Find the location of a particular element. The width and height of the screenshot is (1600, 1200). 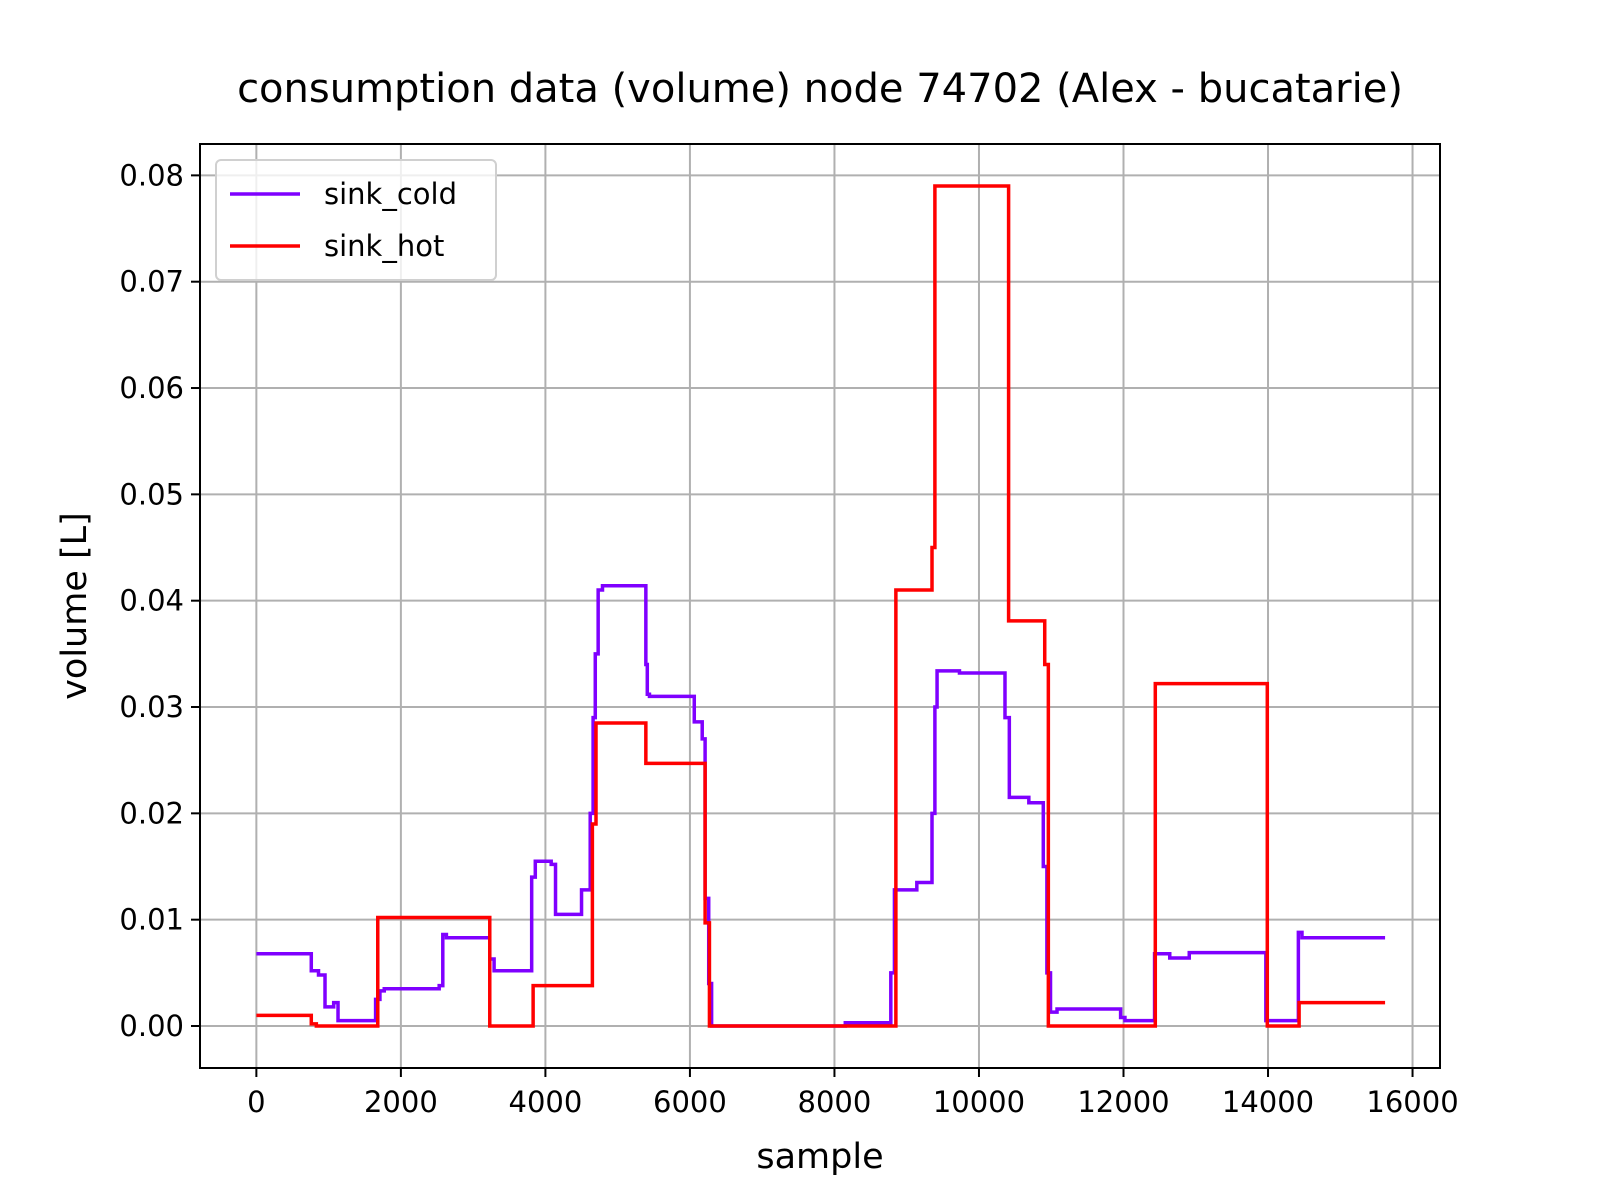

y-tick-label: 0.07 is located at coordinates (151, 282).